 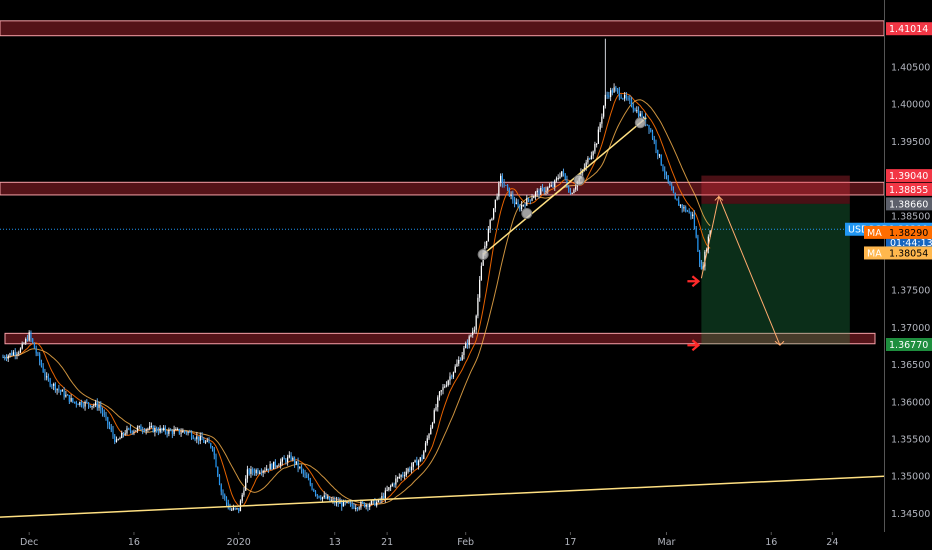 I want to click on x-tick-5: Feb, so click(x=465, y=542).